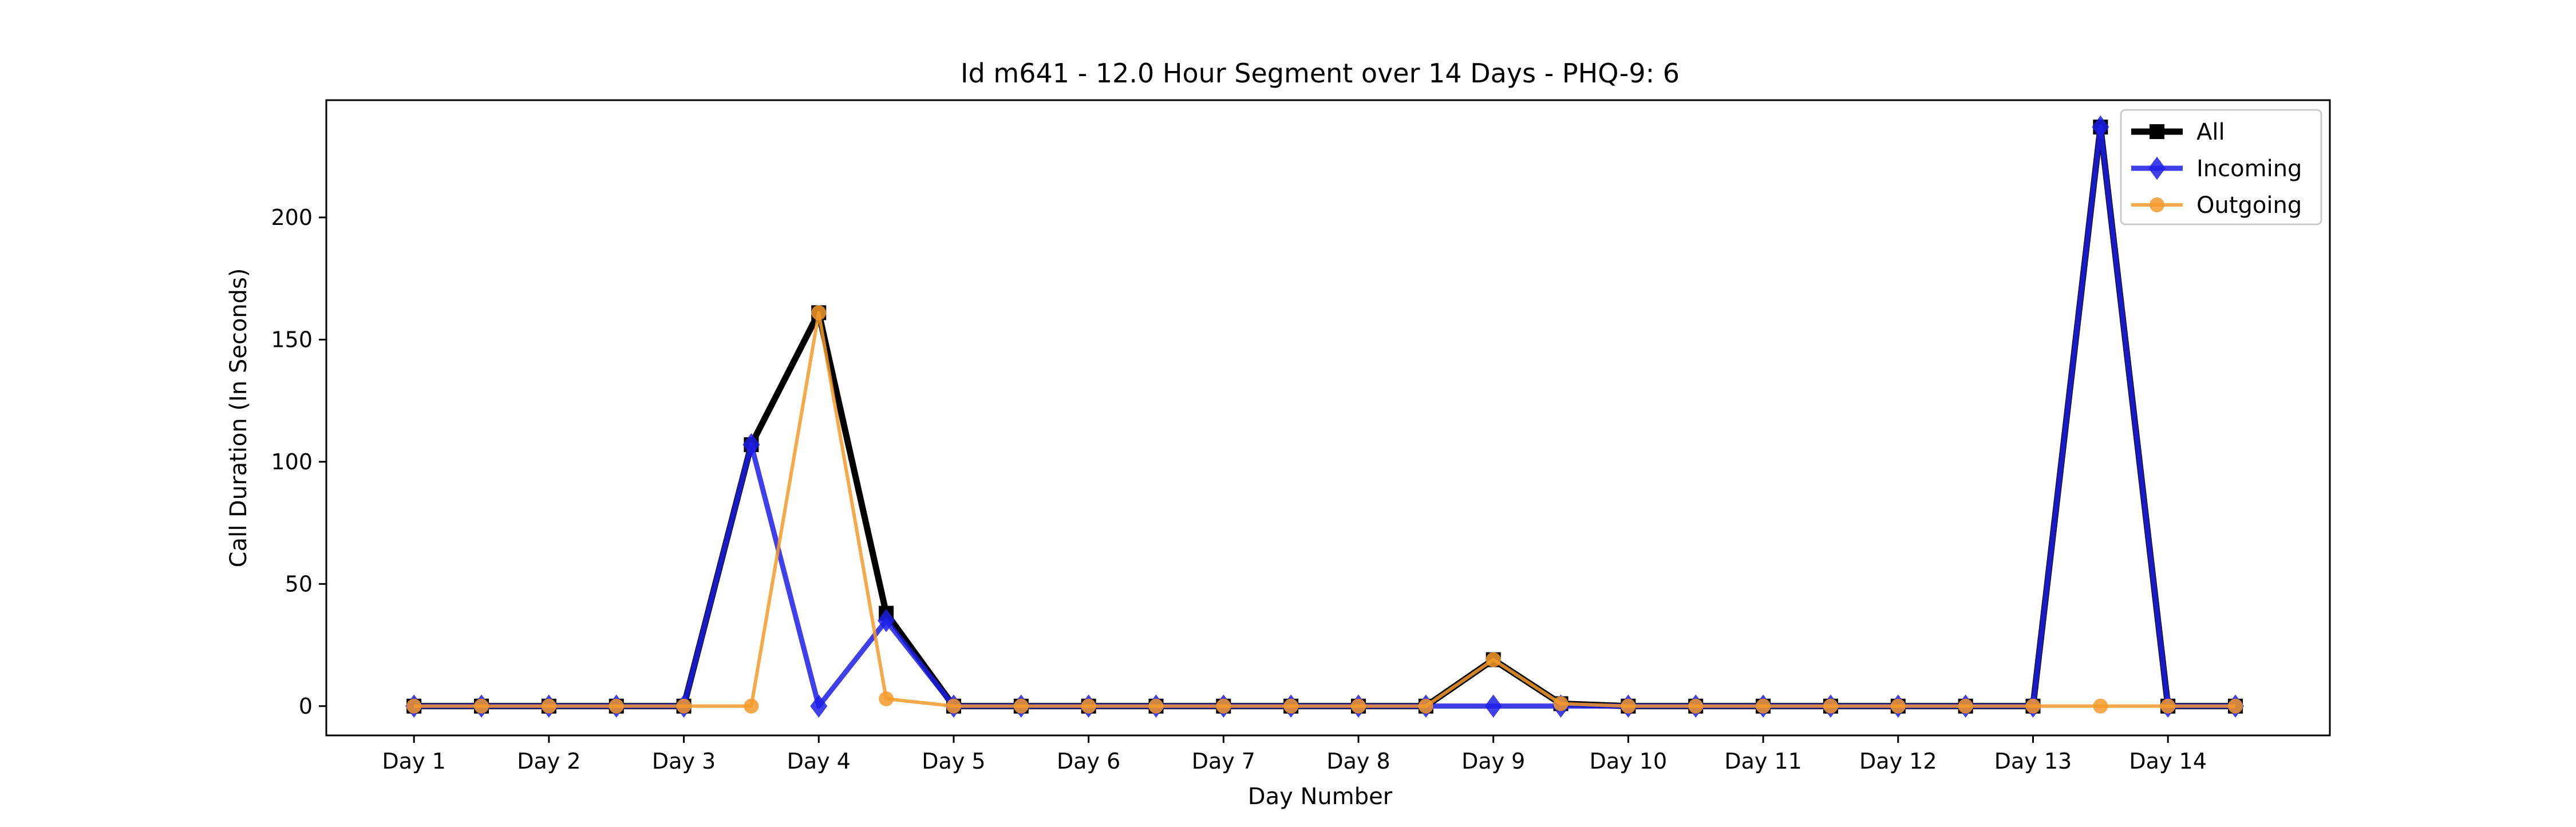 The image size is (2576, 827). What do you see at coordinates (1628, 761) in the screenshot?
I see `x-tick-label: Day 10` at bounding box center [1628, 761].